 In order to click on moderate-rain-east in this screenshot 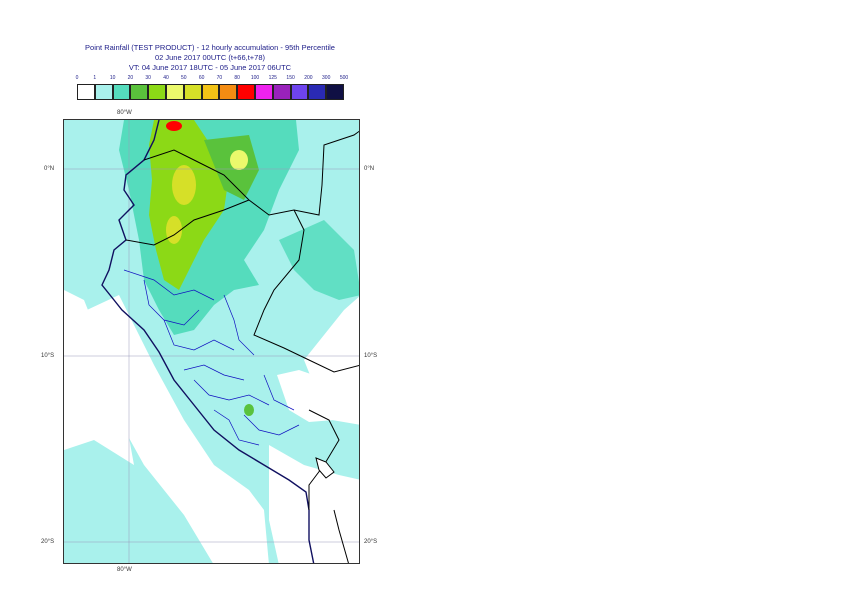, I will do `click(319, 260)`.